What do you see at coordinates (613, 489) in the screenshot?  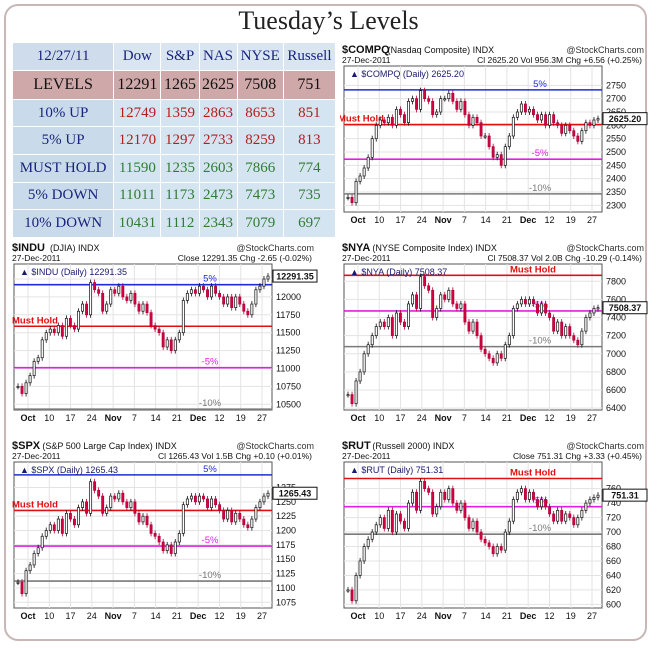 I see `y-tick-label: 760` at bounding box center [613, 489].